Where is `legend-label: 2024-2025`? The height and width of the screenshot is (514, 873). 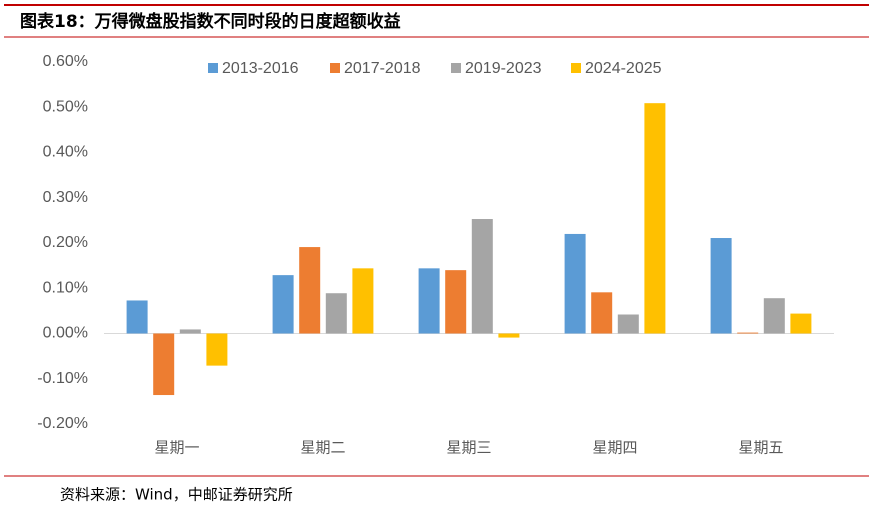 legend-label: 2024-2025 is located at coordinates (623, 68).